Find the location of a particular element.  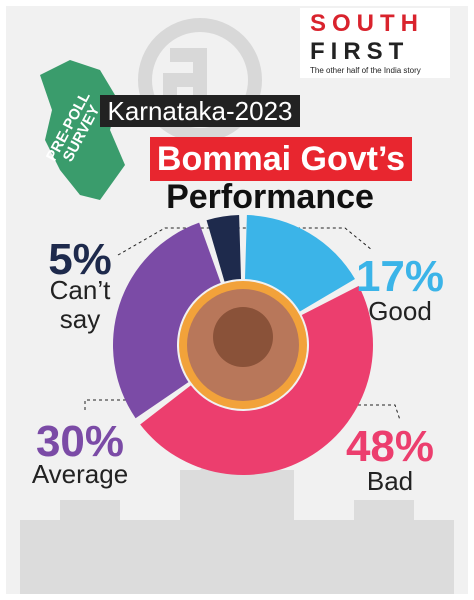

logo-tagline: The other half of the India story is located at coordinates (365, 70).